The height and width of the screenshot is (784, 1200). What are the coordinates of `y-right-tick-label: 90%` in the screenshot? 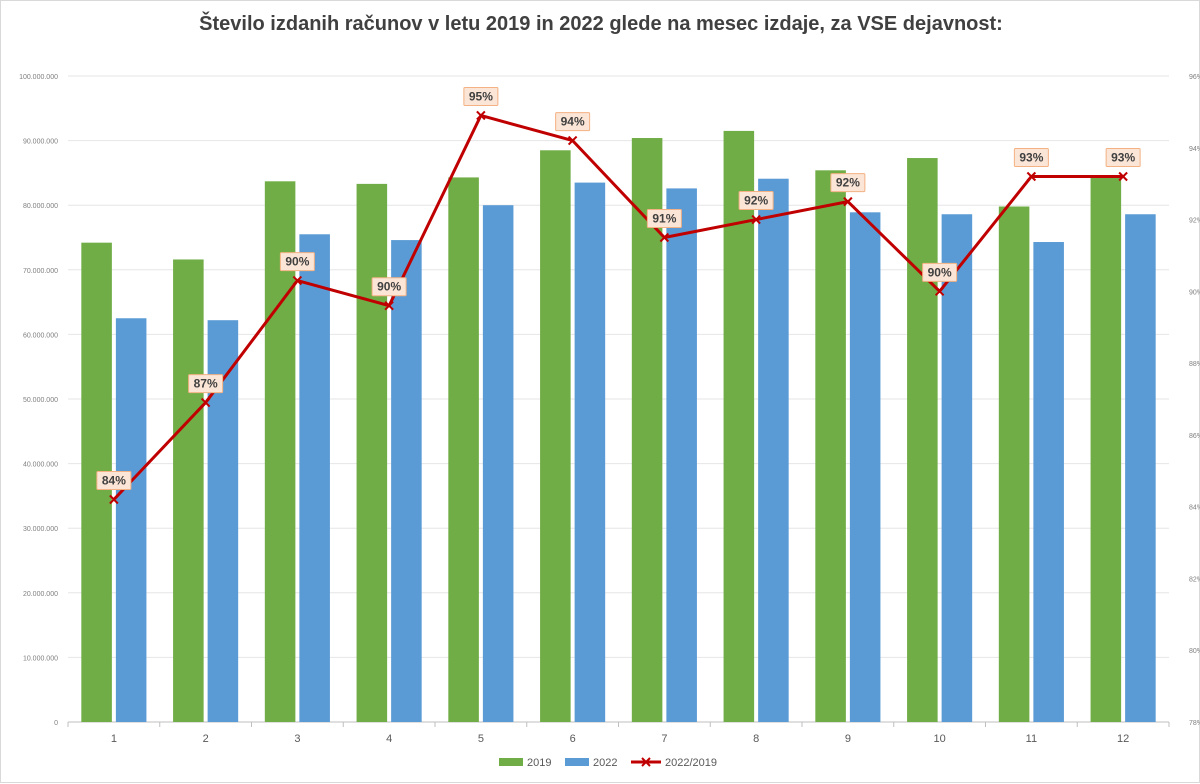 It's located at (1194, 292).